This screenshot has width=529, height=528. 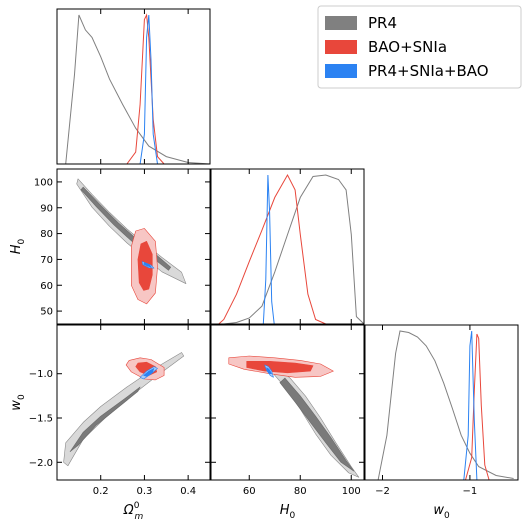 What do you see at coordinates (382, 491) in the screenshot?
I see `x-tick-label: −2` at bounding box center [382, 491].